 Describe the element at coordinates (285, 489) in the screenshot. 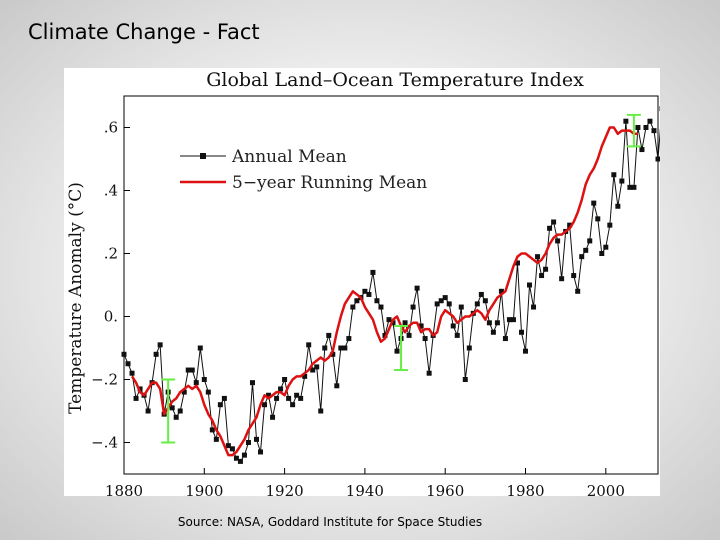

I see `x-tick-label: 1920` at that location.